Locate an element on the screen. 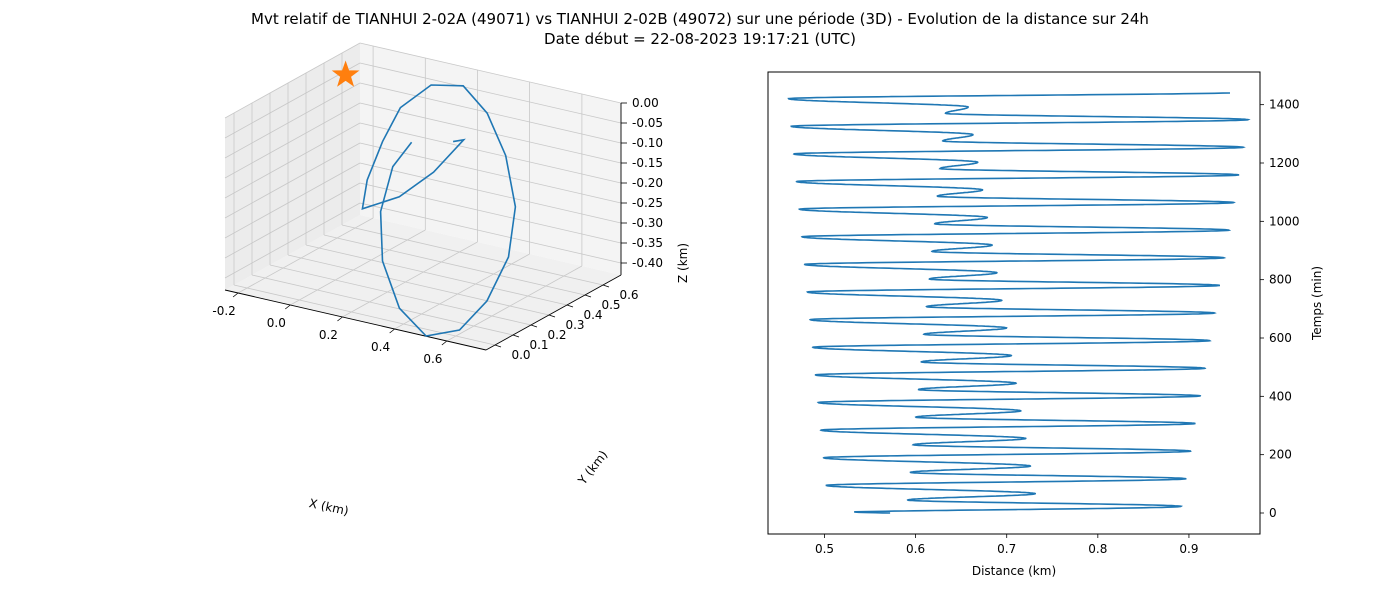 The width and height of the screenshot is (1400, 600). time-y-tick-label: 200 is located at coordinates (1280, 455).